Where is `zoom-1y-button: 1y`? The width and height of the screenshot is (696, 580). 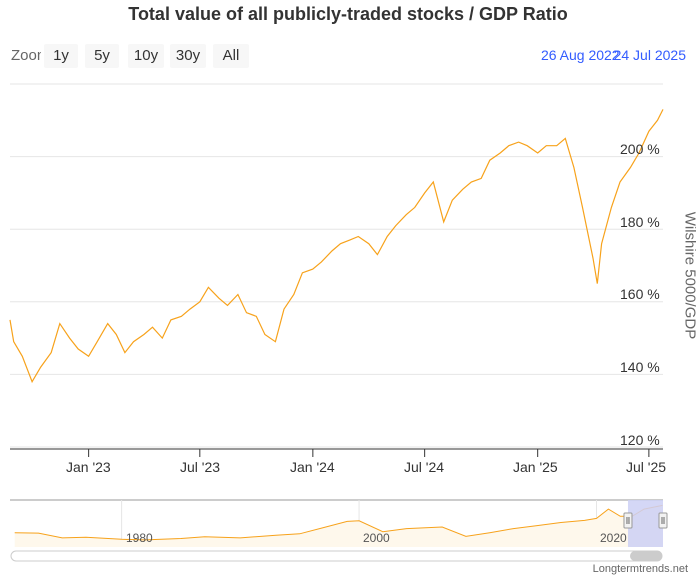 zoom-1y-button: 1y is located at coordinates (61, 56).